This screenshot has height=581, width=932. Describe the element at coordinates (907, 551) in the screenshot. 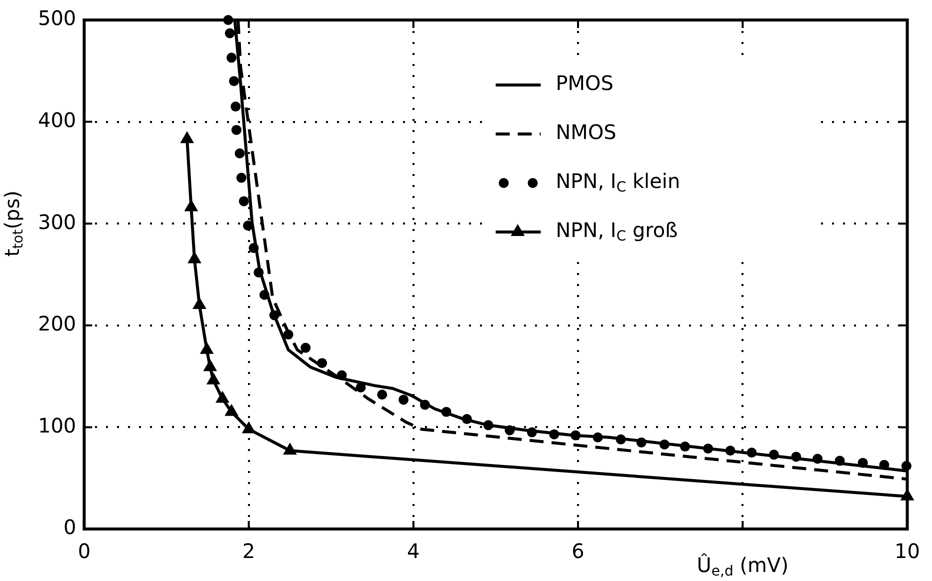

I see `x-tick-label: 10` at that location.